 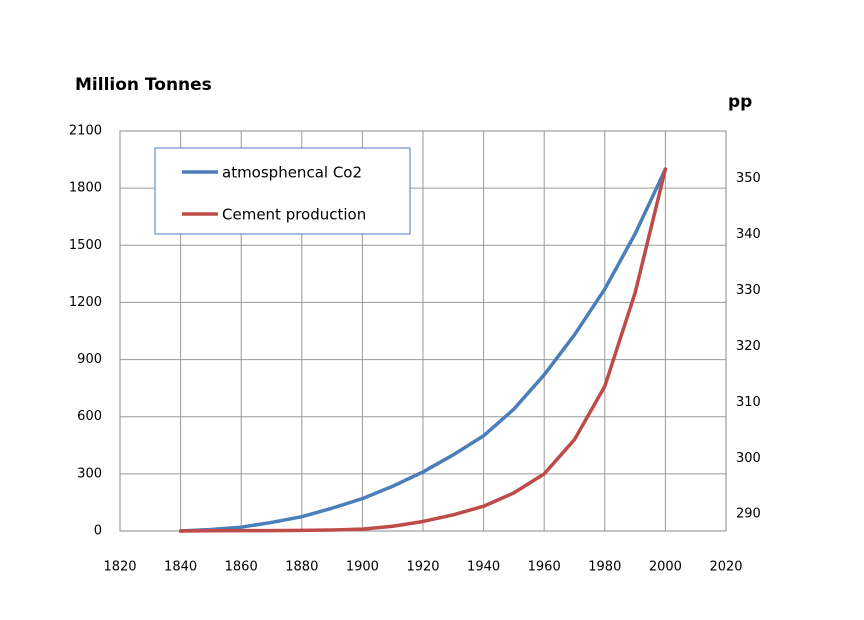 I want to click on x-tick-label: 1820, so click(x=119, y=567).